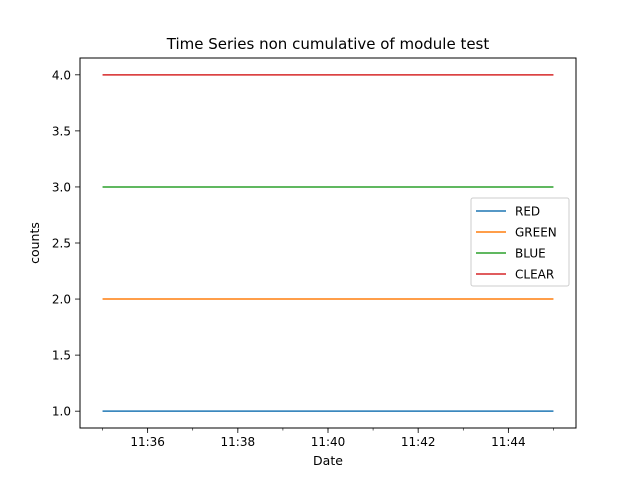  I want to click on y-axis-label: counts, so click(34, 243).